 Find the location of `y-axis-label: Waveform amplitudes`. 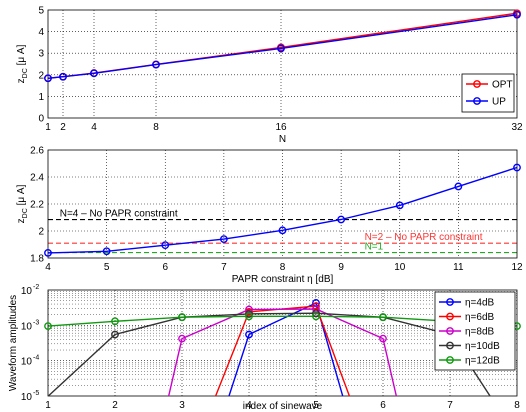

y-axis-label: Waveform amplitudes is located at coordinates (13, 343).